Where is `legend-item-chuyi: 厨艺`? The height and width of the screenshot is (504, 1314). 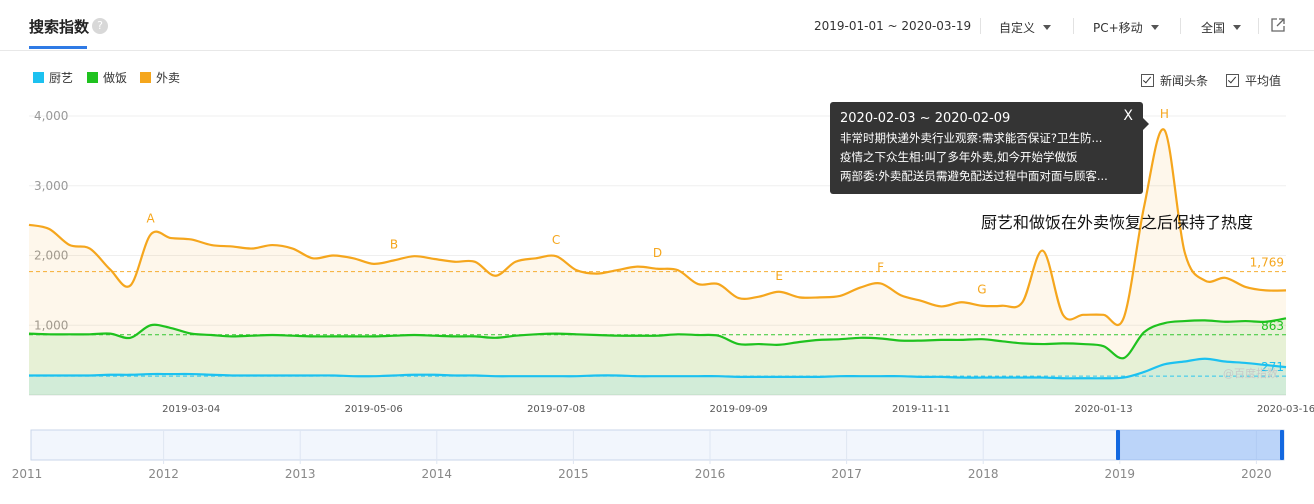
legend-item-chuyi: 厨艺 is located at coordinates (53, 77).